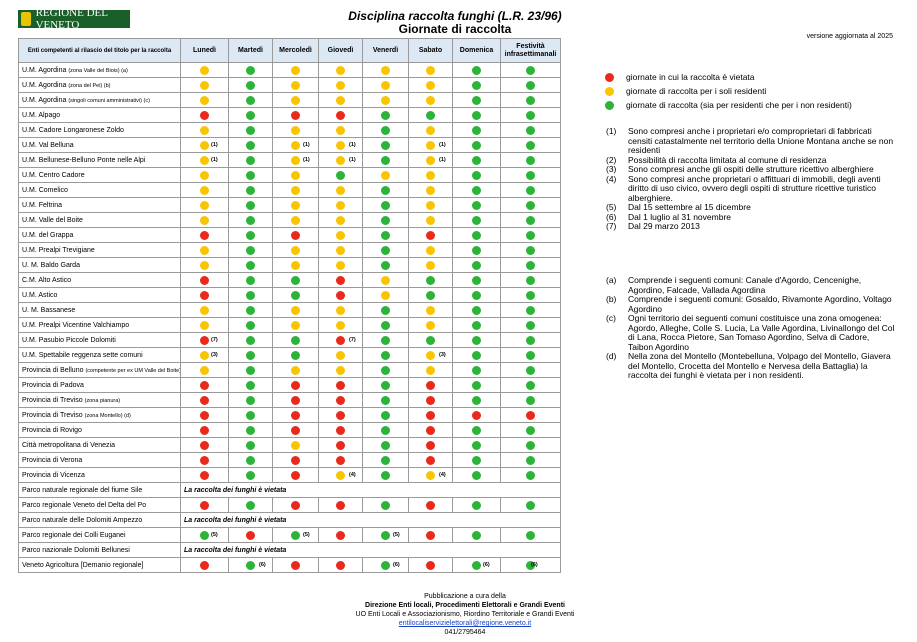 The height and width of the screenshot is (642, 917). I want to click on legend-dot, so click(609, 105).